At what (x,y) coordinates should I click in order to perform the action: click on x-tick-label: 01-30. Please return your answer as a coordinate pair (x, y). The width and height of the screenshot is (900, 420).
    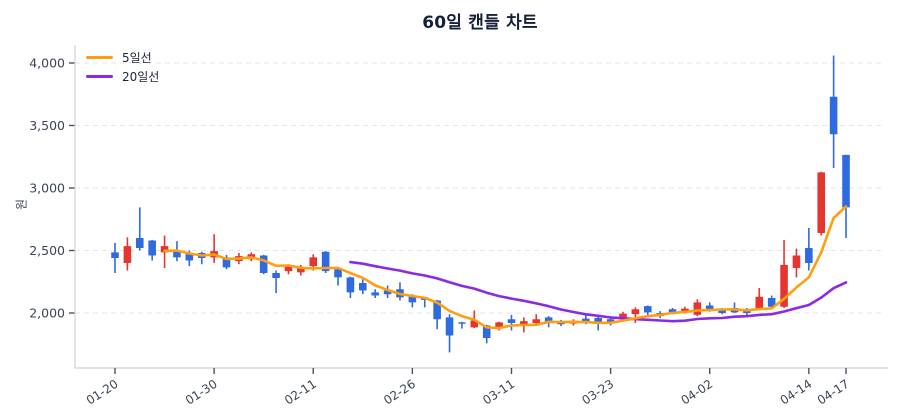
    Looking at the image, I should click on (201, 392).